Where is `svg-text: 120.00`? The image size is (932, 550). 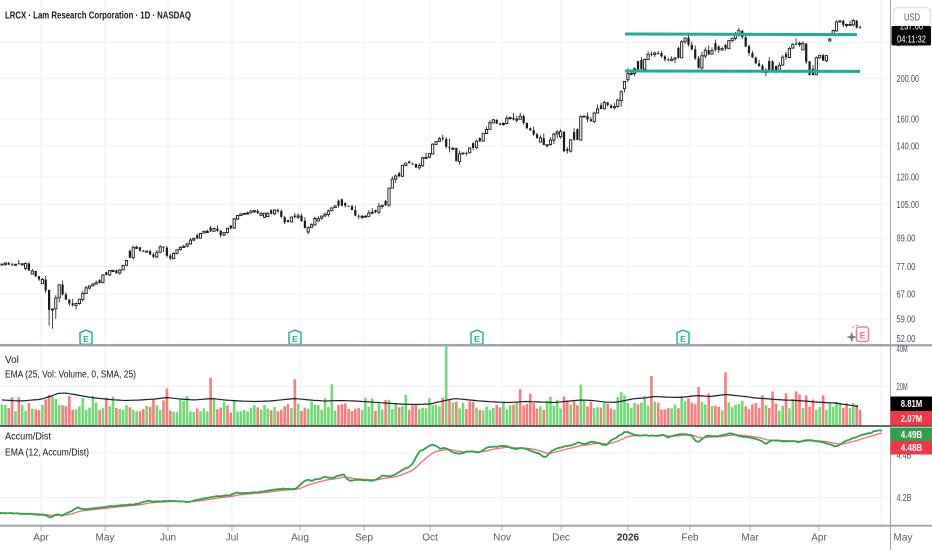 svg-text: 120.00 is located at coordinates (908, 178).